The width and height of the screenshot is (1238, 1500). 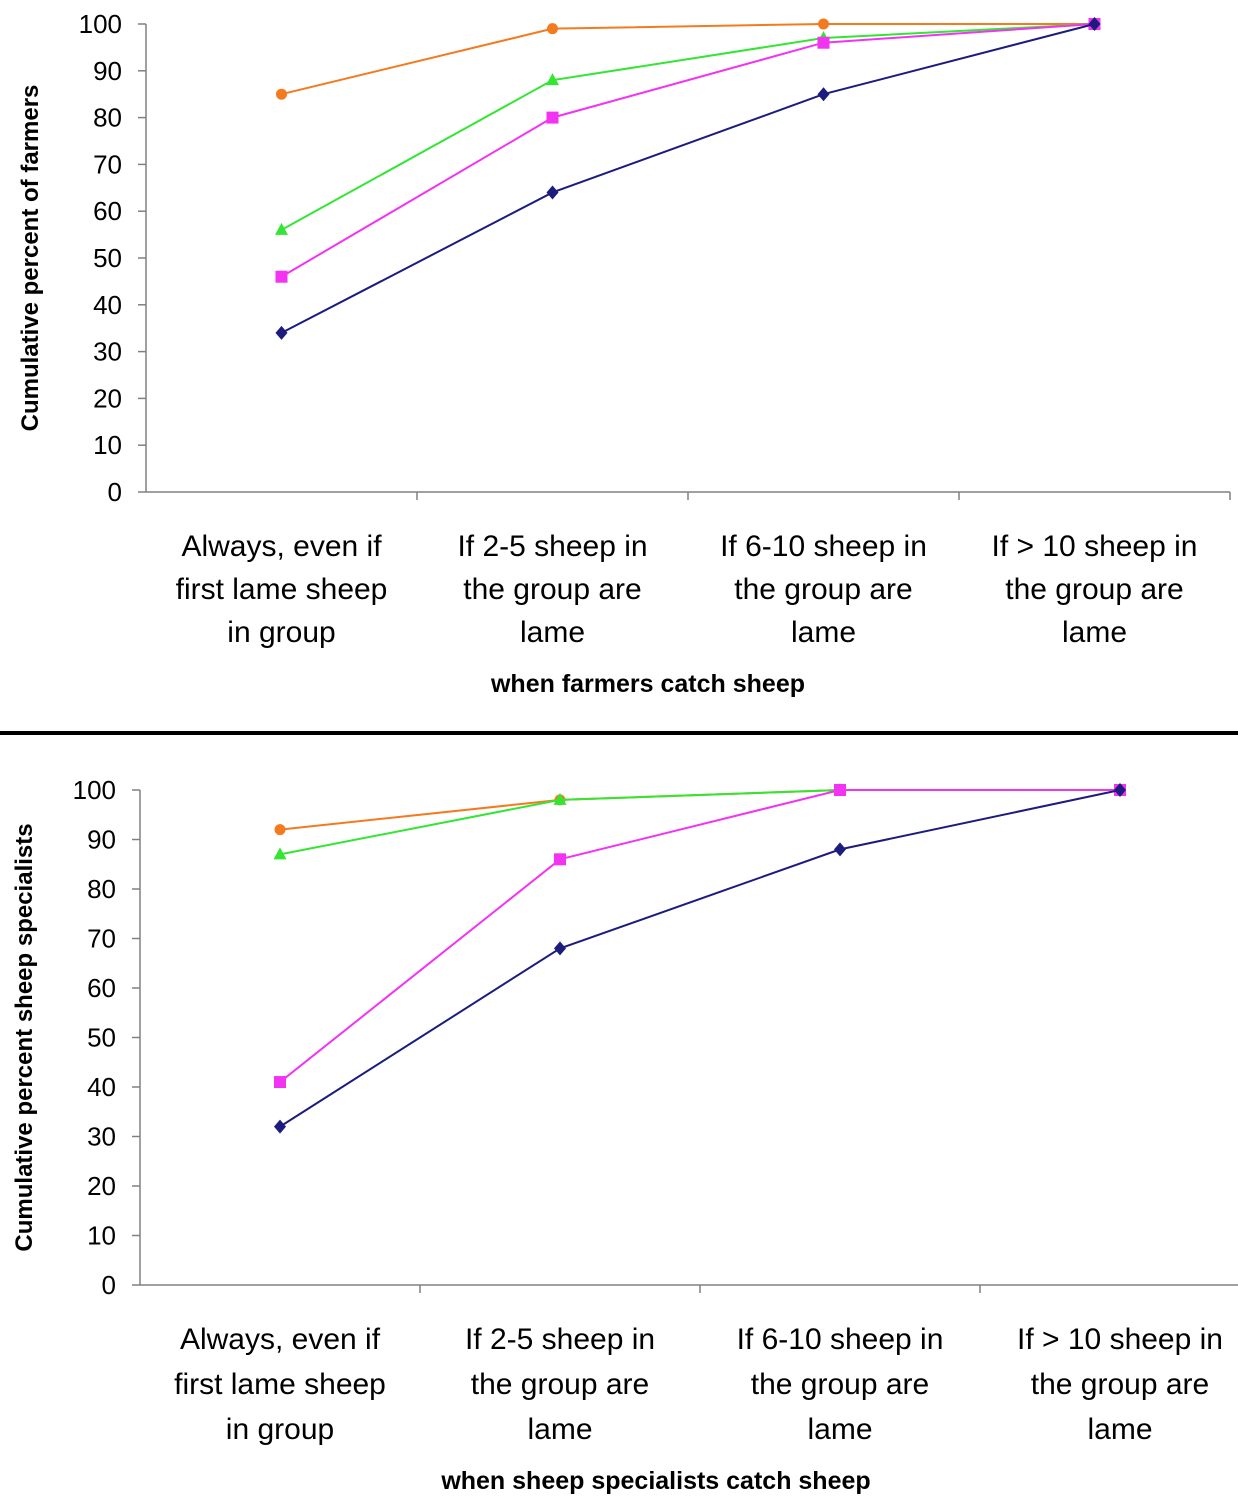 What do you see at coordinates (655, 1481) in the screenshot?
I see `x-axis-title: when sheep specialists catch sheep` at bounding box center [655, 1481].